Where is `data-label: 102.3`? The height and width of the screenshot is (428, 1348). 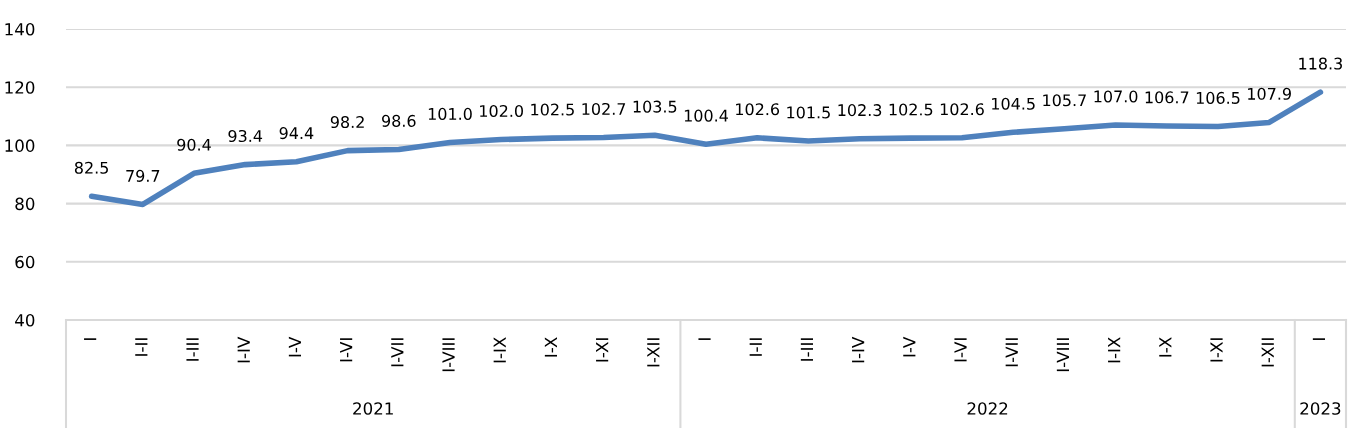
data-label: 102.3 is located at coordinates (860, 110).